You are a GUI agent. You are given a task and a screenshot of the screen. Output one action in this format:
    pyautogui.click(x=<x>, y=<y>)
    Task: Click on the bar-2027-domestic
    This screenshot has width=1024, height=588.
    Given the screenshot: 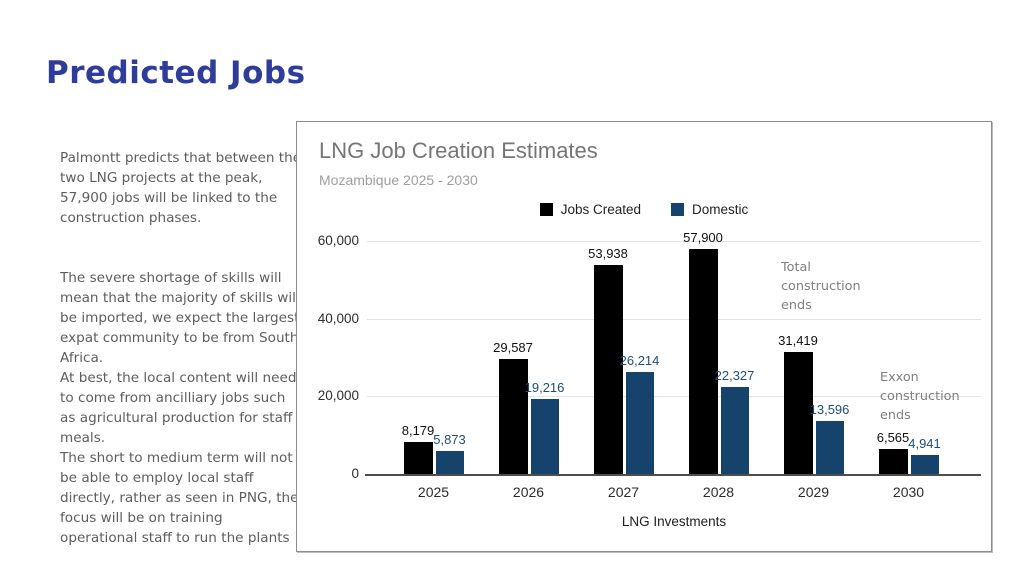 What is the action you would take?
    pyautogui.click(x=639, y=423)
    